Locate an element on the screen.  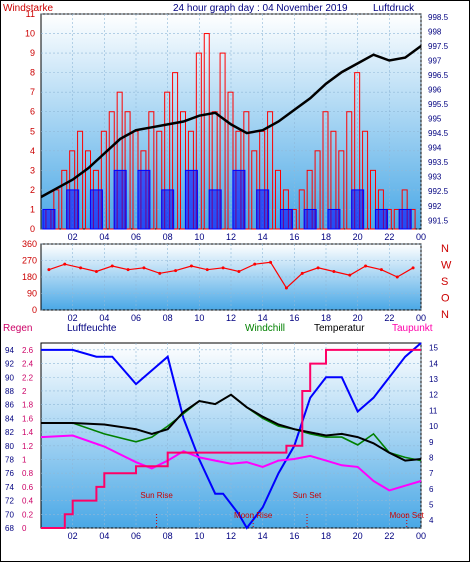
y-left-tick-label: 3 is located at coordinates (32, 170).